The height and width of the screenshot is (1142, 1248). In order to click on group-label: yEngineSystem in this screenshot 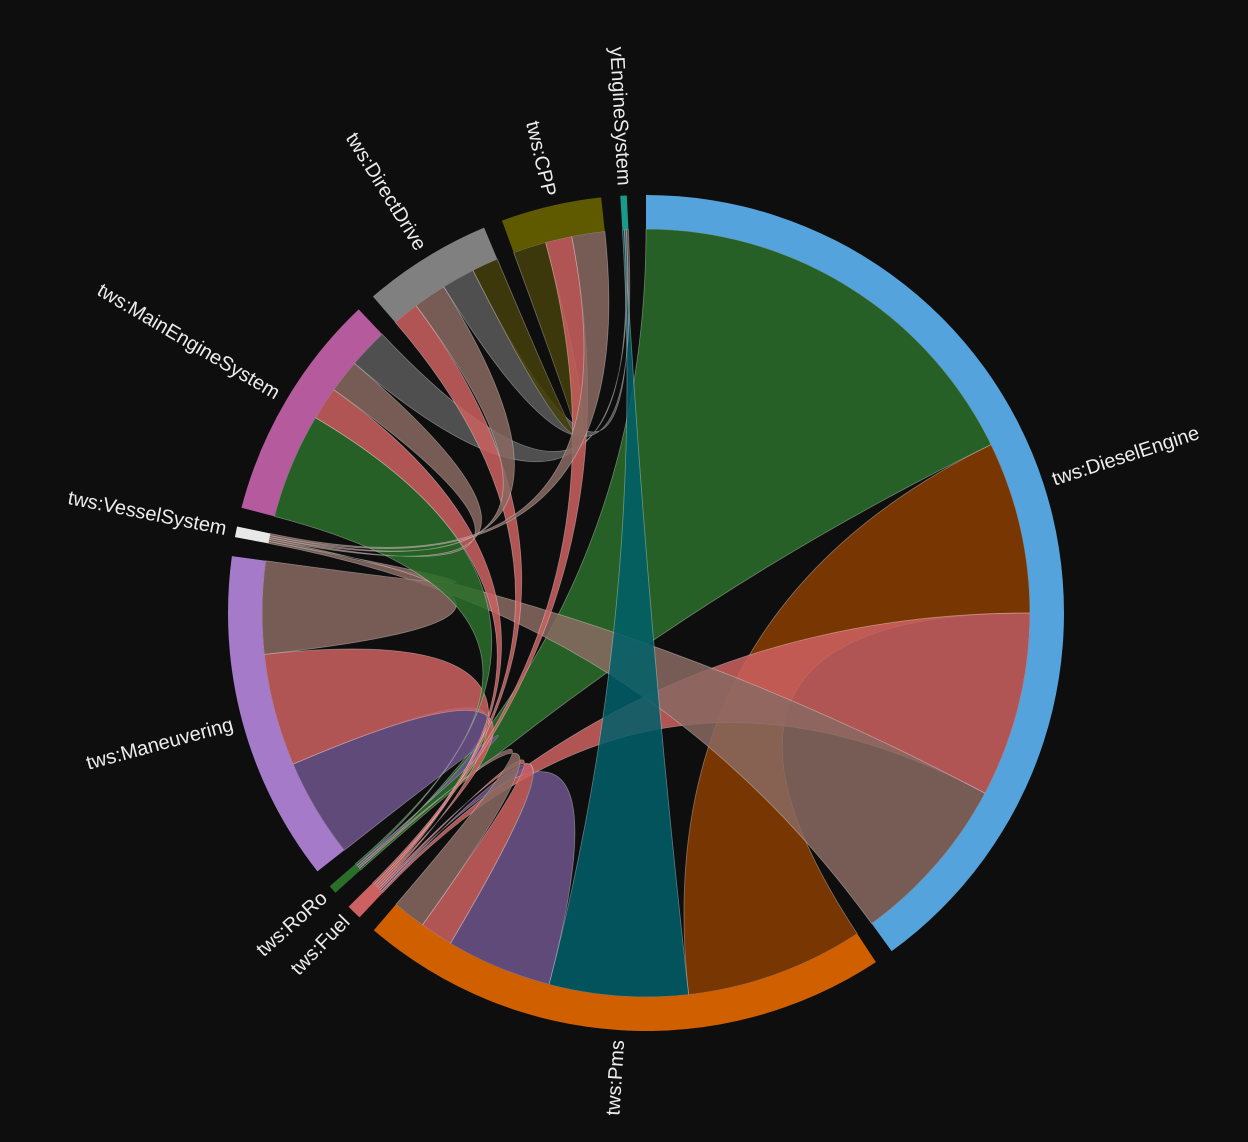, I will do `click(619, 116)`.